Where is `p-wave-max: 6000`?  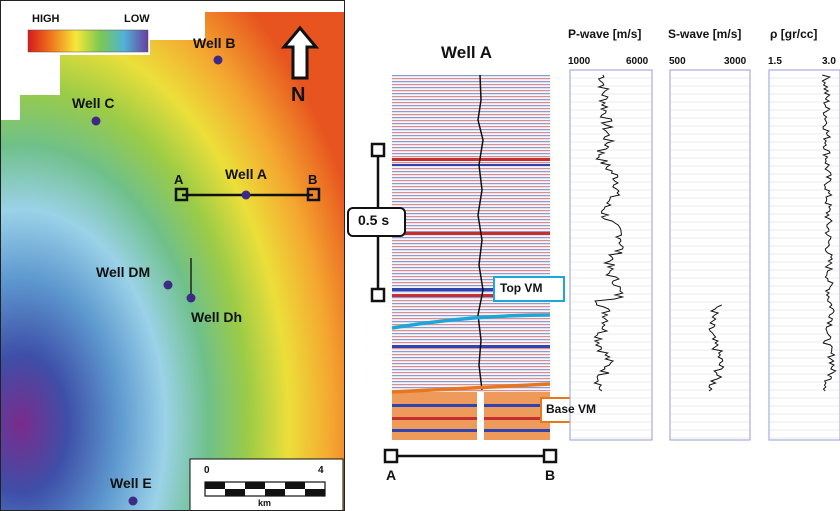 p-wave-max: 6000 is located at coordinates (637, 61).